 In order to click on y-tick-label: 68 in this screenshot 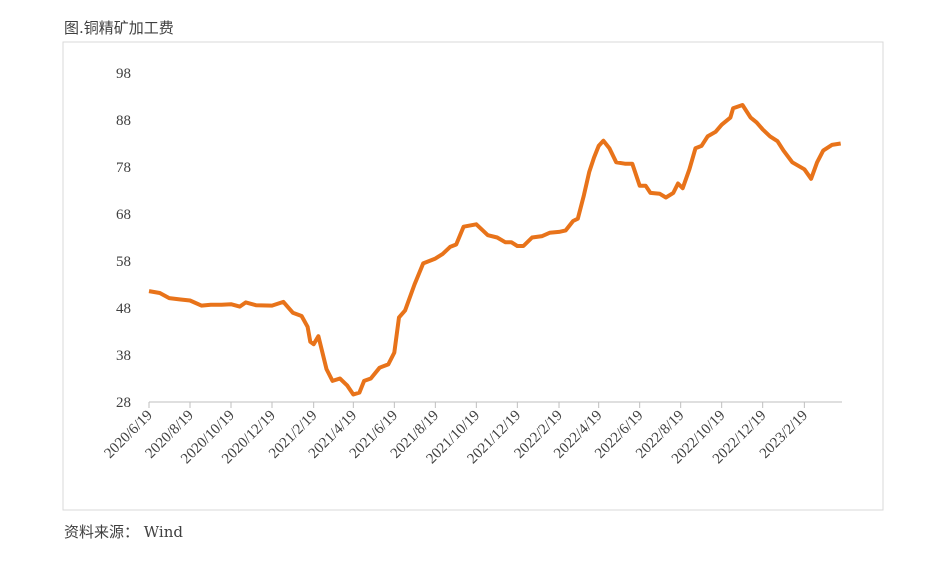, I will do `click(123, 215)`.